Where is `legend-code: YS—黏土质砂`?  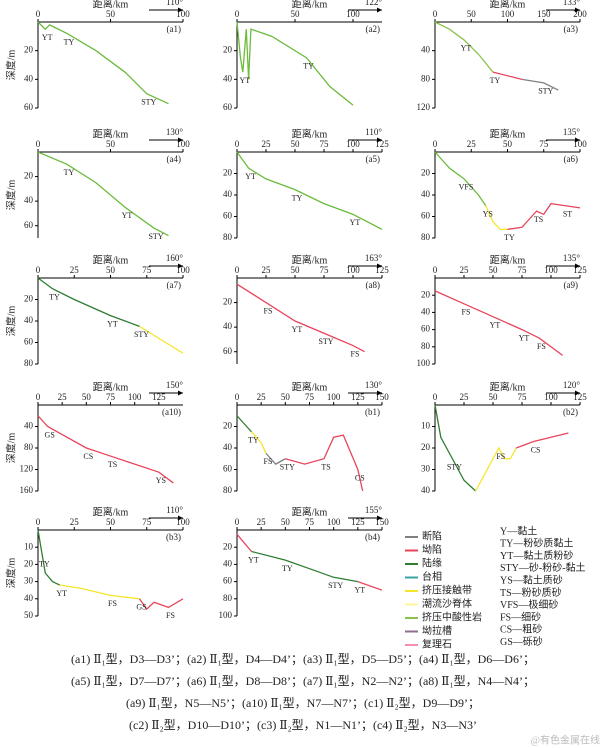 legend-code: YS—黏土质砂 is located at coordinates (531, 579).